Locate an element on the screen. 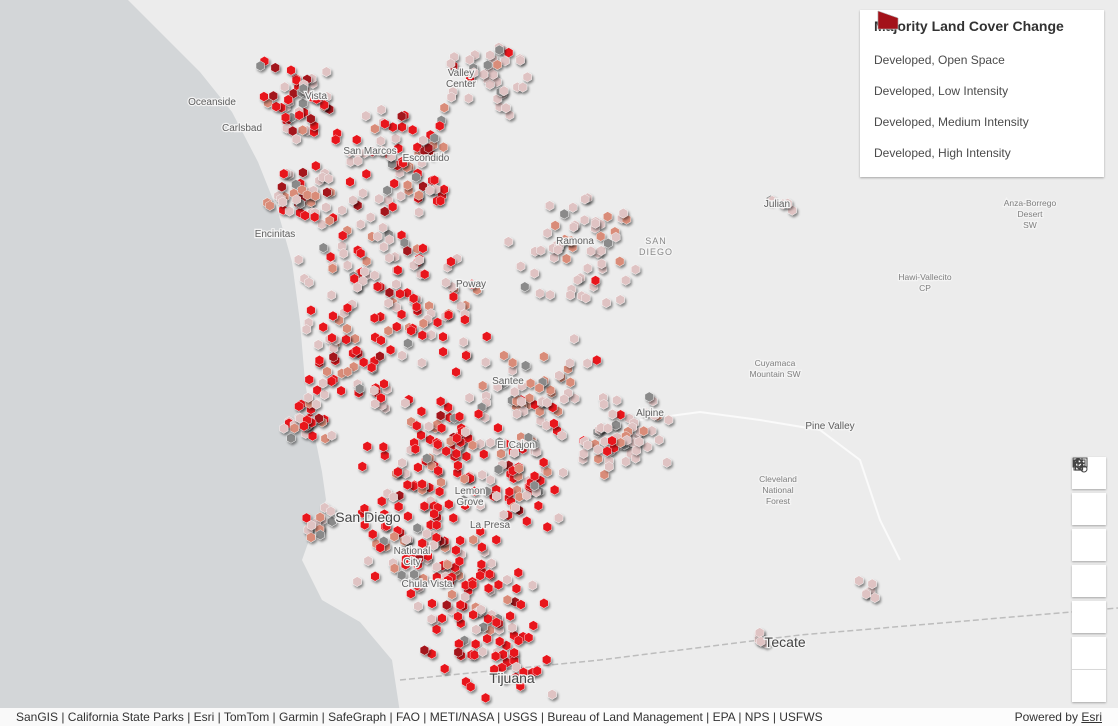 This screenshot has height=726, width=1118. place-label: Oceanside is located at coordinates (212, 102).